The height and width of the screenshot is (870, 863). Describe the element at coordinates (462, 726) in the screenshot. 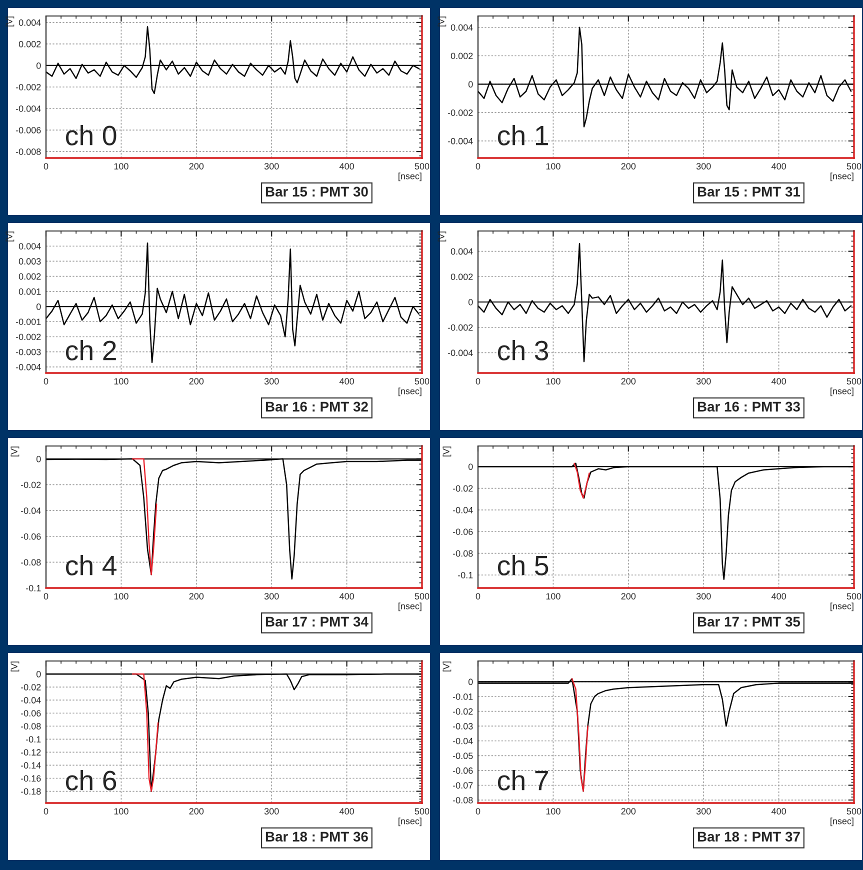

I see `y-tick-label: -0.03` at that location.